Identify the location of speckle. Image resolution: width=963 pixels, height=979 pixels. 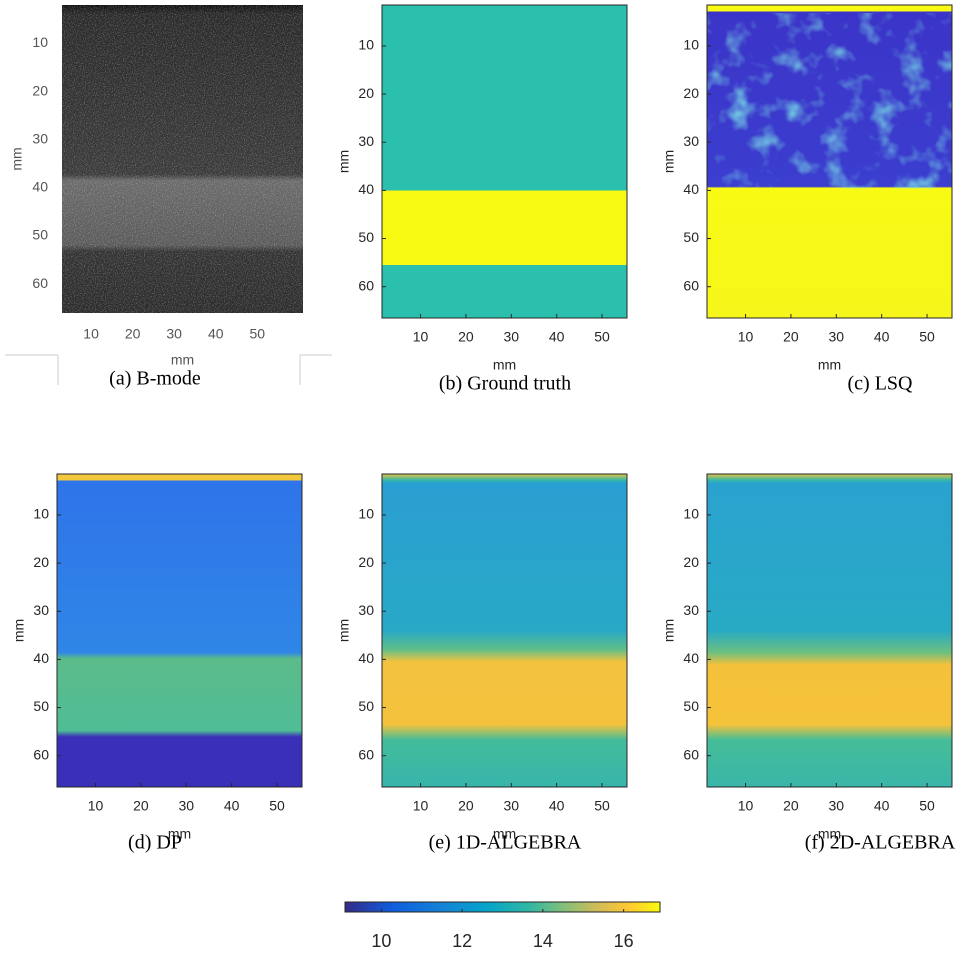
(182, 159).